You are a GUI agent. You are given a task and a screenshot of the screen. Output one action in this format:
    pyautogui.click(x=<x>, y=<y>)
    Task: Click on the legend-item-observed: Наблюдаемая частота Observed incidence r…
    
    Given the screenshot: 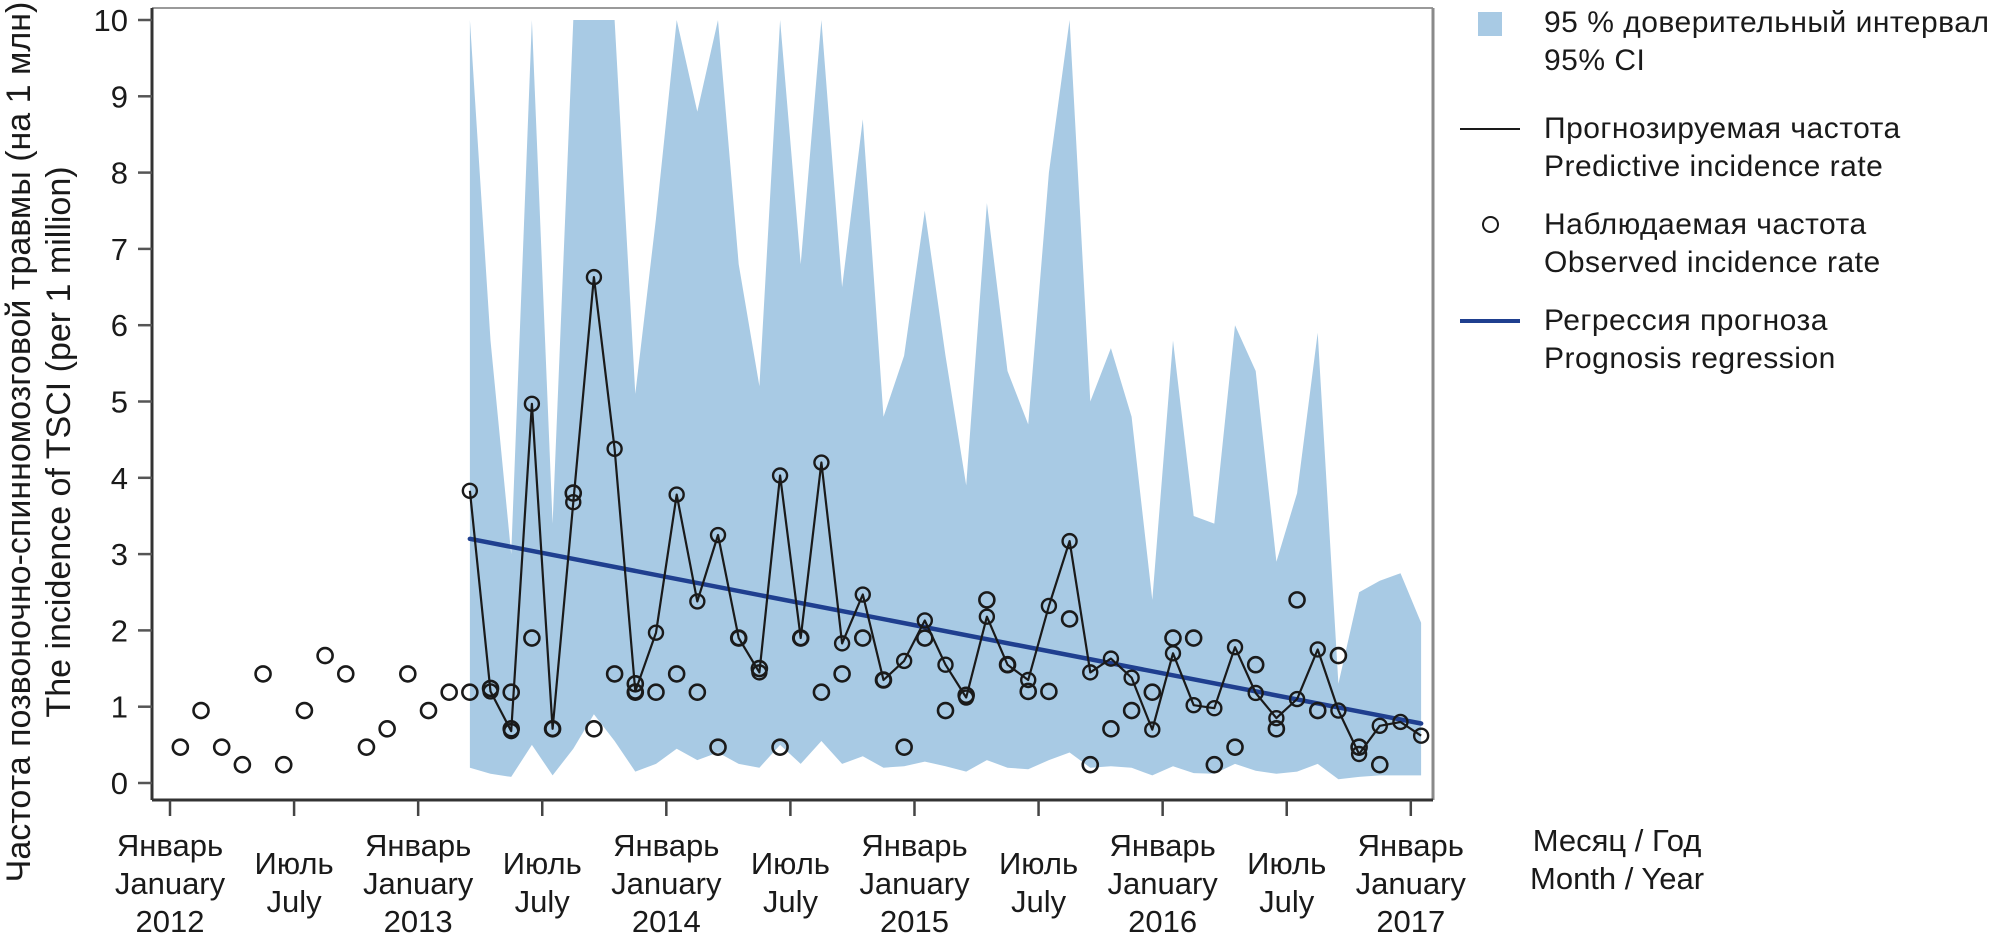 What is the action you would take?
    pyautogui.click(x=1735, y=252)
    